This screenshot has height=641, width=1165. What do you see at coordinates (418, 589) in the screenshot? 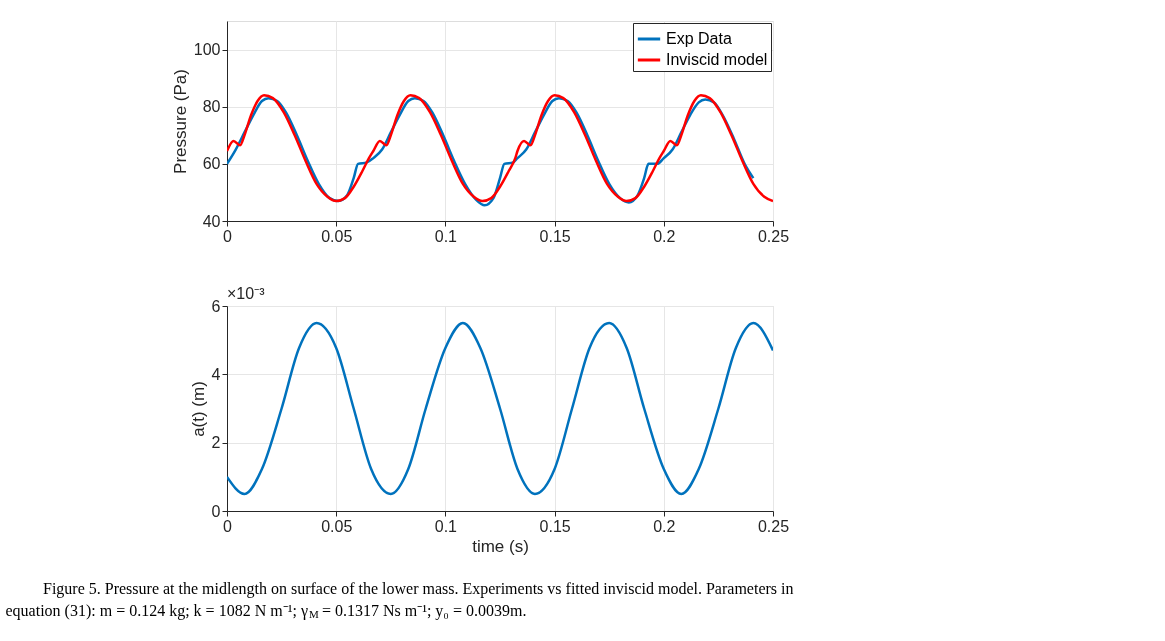
I see `caption: Figure 5. Pressure at the midlength on surface of the lower mass. Experiments vs fitted inviscid model. Parameters in` at bounding box center [418, 589].